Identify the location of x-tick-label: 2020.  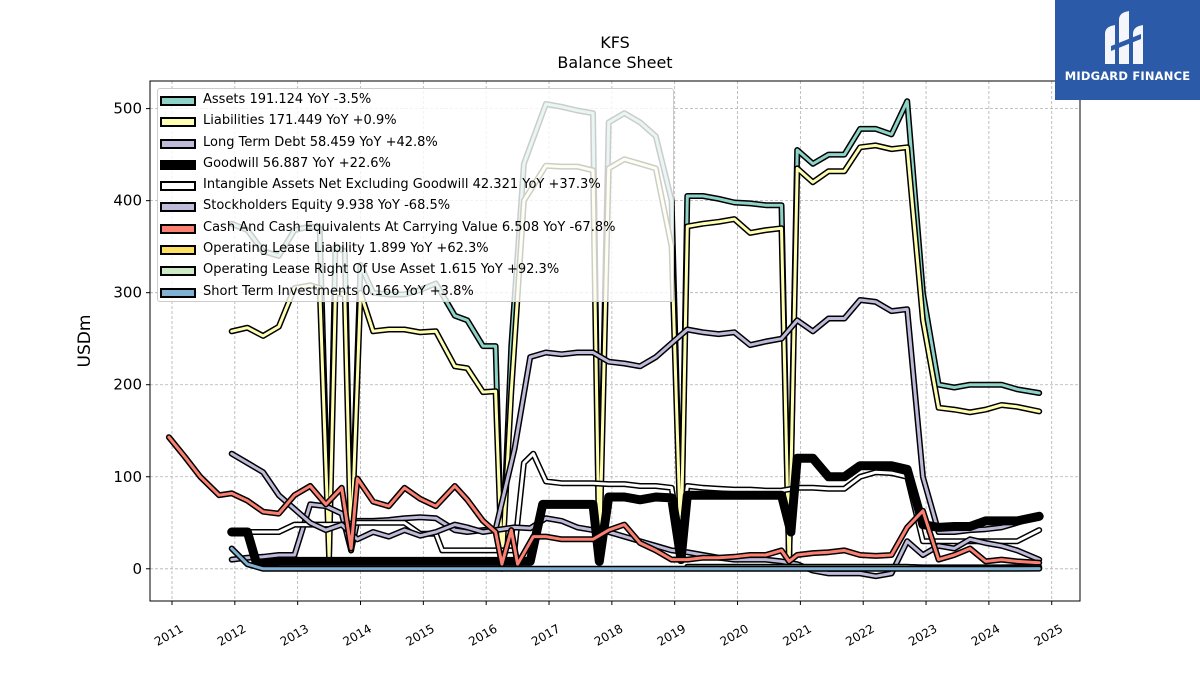
(734, 634).